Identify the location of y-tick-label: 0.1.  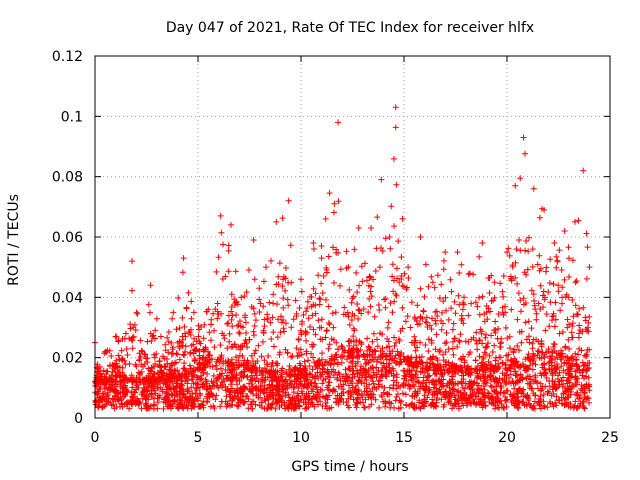
(72, 117).